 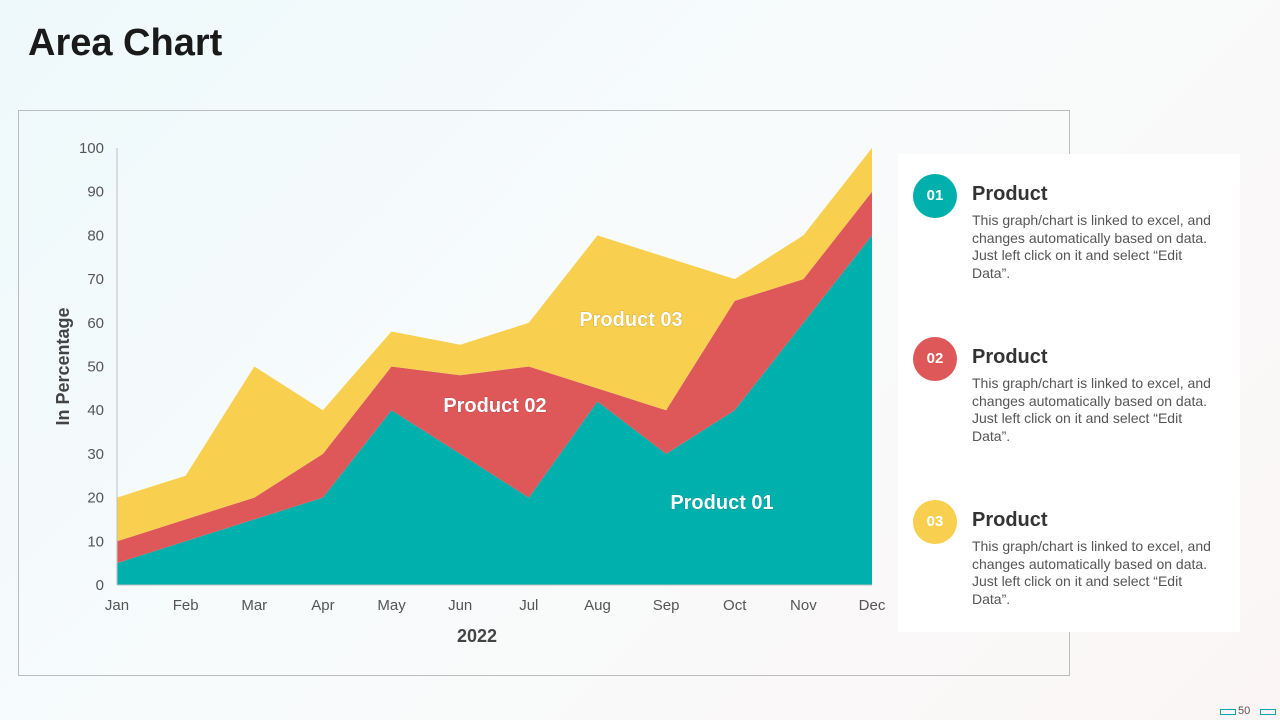 I want to click on x-tick-label: Feb, so click(x=186, y=605).